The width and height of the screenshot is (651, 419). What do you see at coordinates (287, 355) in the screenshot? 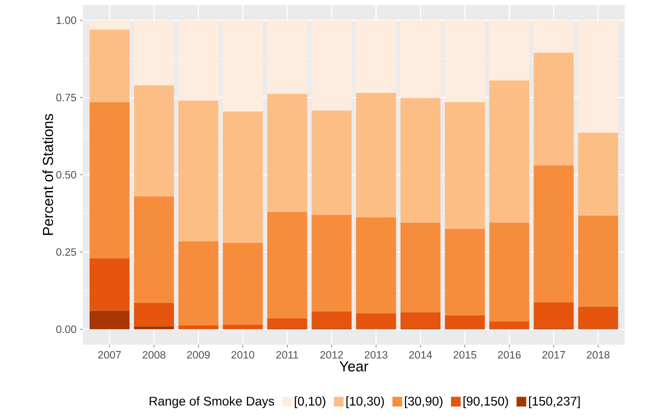
I see `x-tick-label: 2011` at bounding box center [287, 355].